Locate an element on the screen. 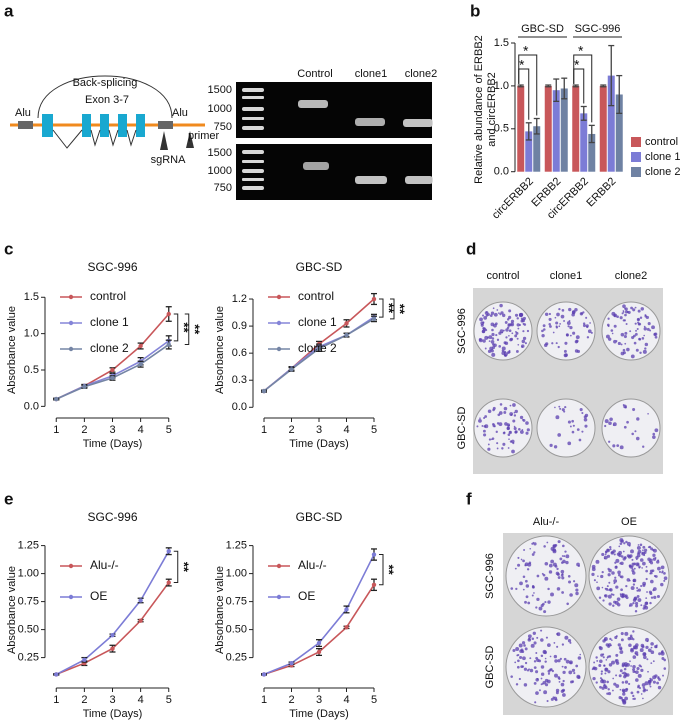 The image size is (685, 720). dish is located at coordinates (631, 428).